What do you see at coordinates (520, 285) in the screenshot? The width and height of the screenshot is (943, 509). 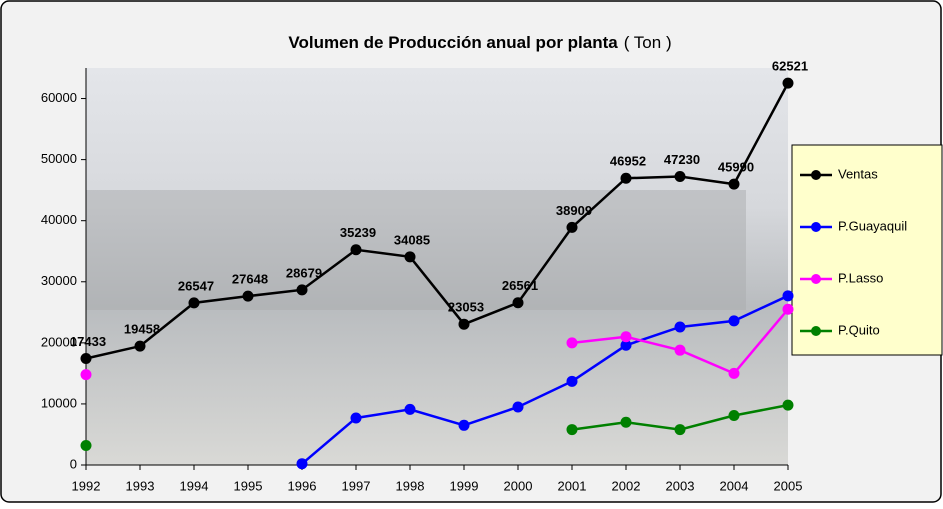 I see `data-label: 26561` at bounding box center [520, 285].